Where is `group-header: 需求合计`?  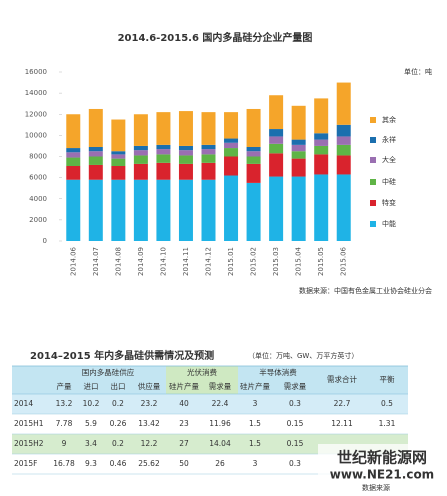
group-header: 需求合计 is located at coordinates (342, 379).